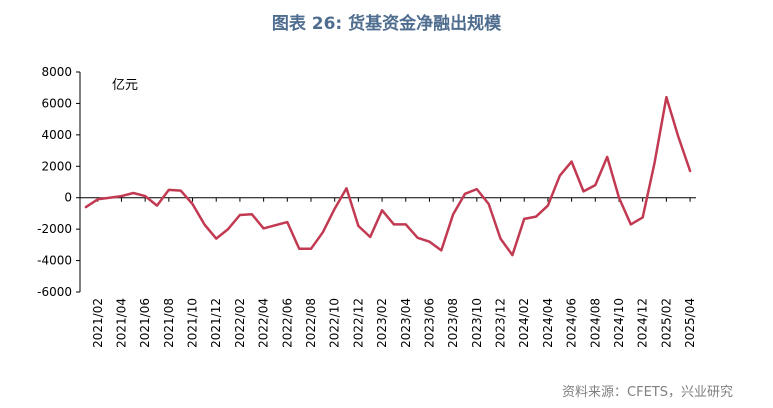 The image size is (773, 408). What do you see at coordinates (548, 323) in the screenshot?
I see `x-tick-label: 2024/04` at bounding box center [548, 323].